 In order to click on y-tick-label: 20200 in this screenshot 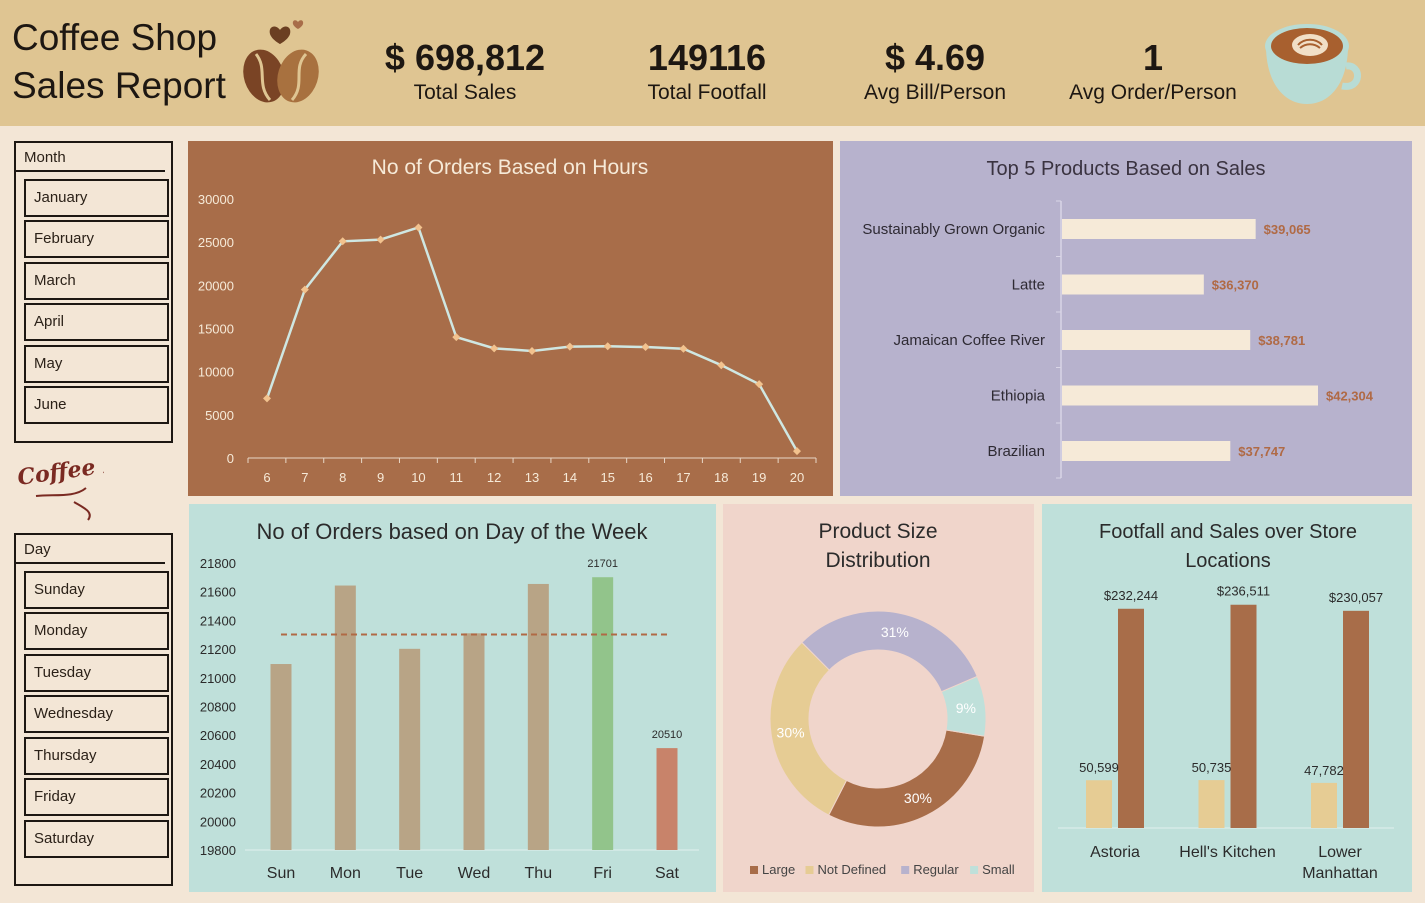, I will do `click(218, 793)`.